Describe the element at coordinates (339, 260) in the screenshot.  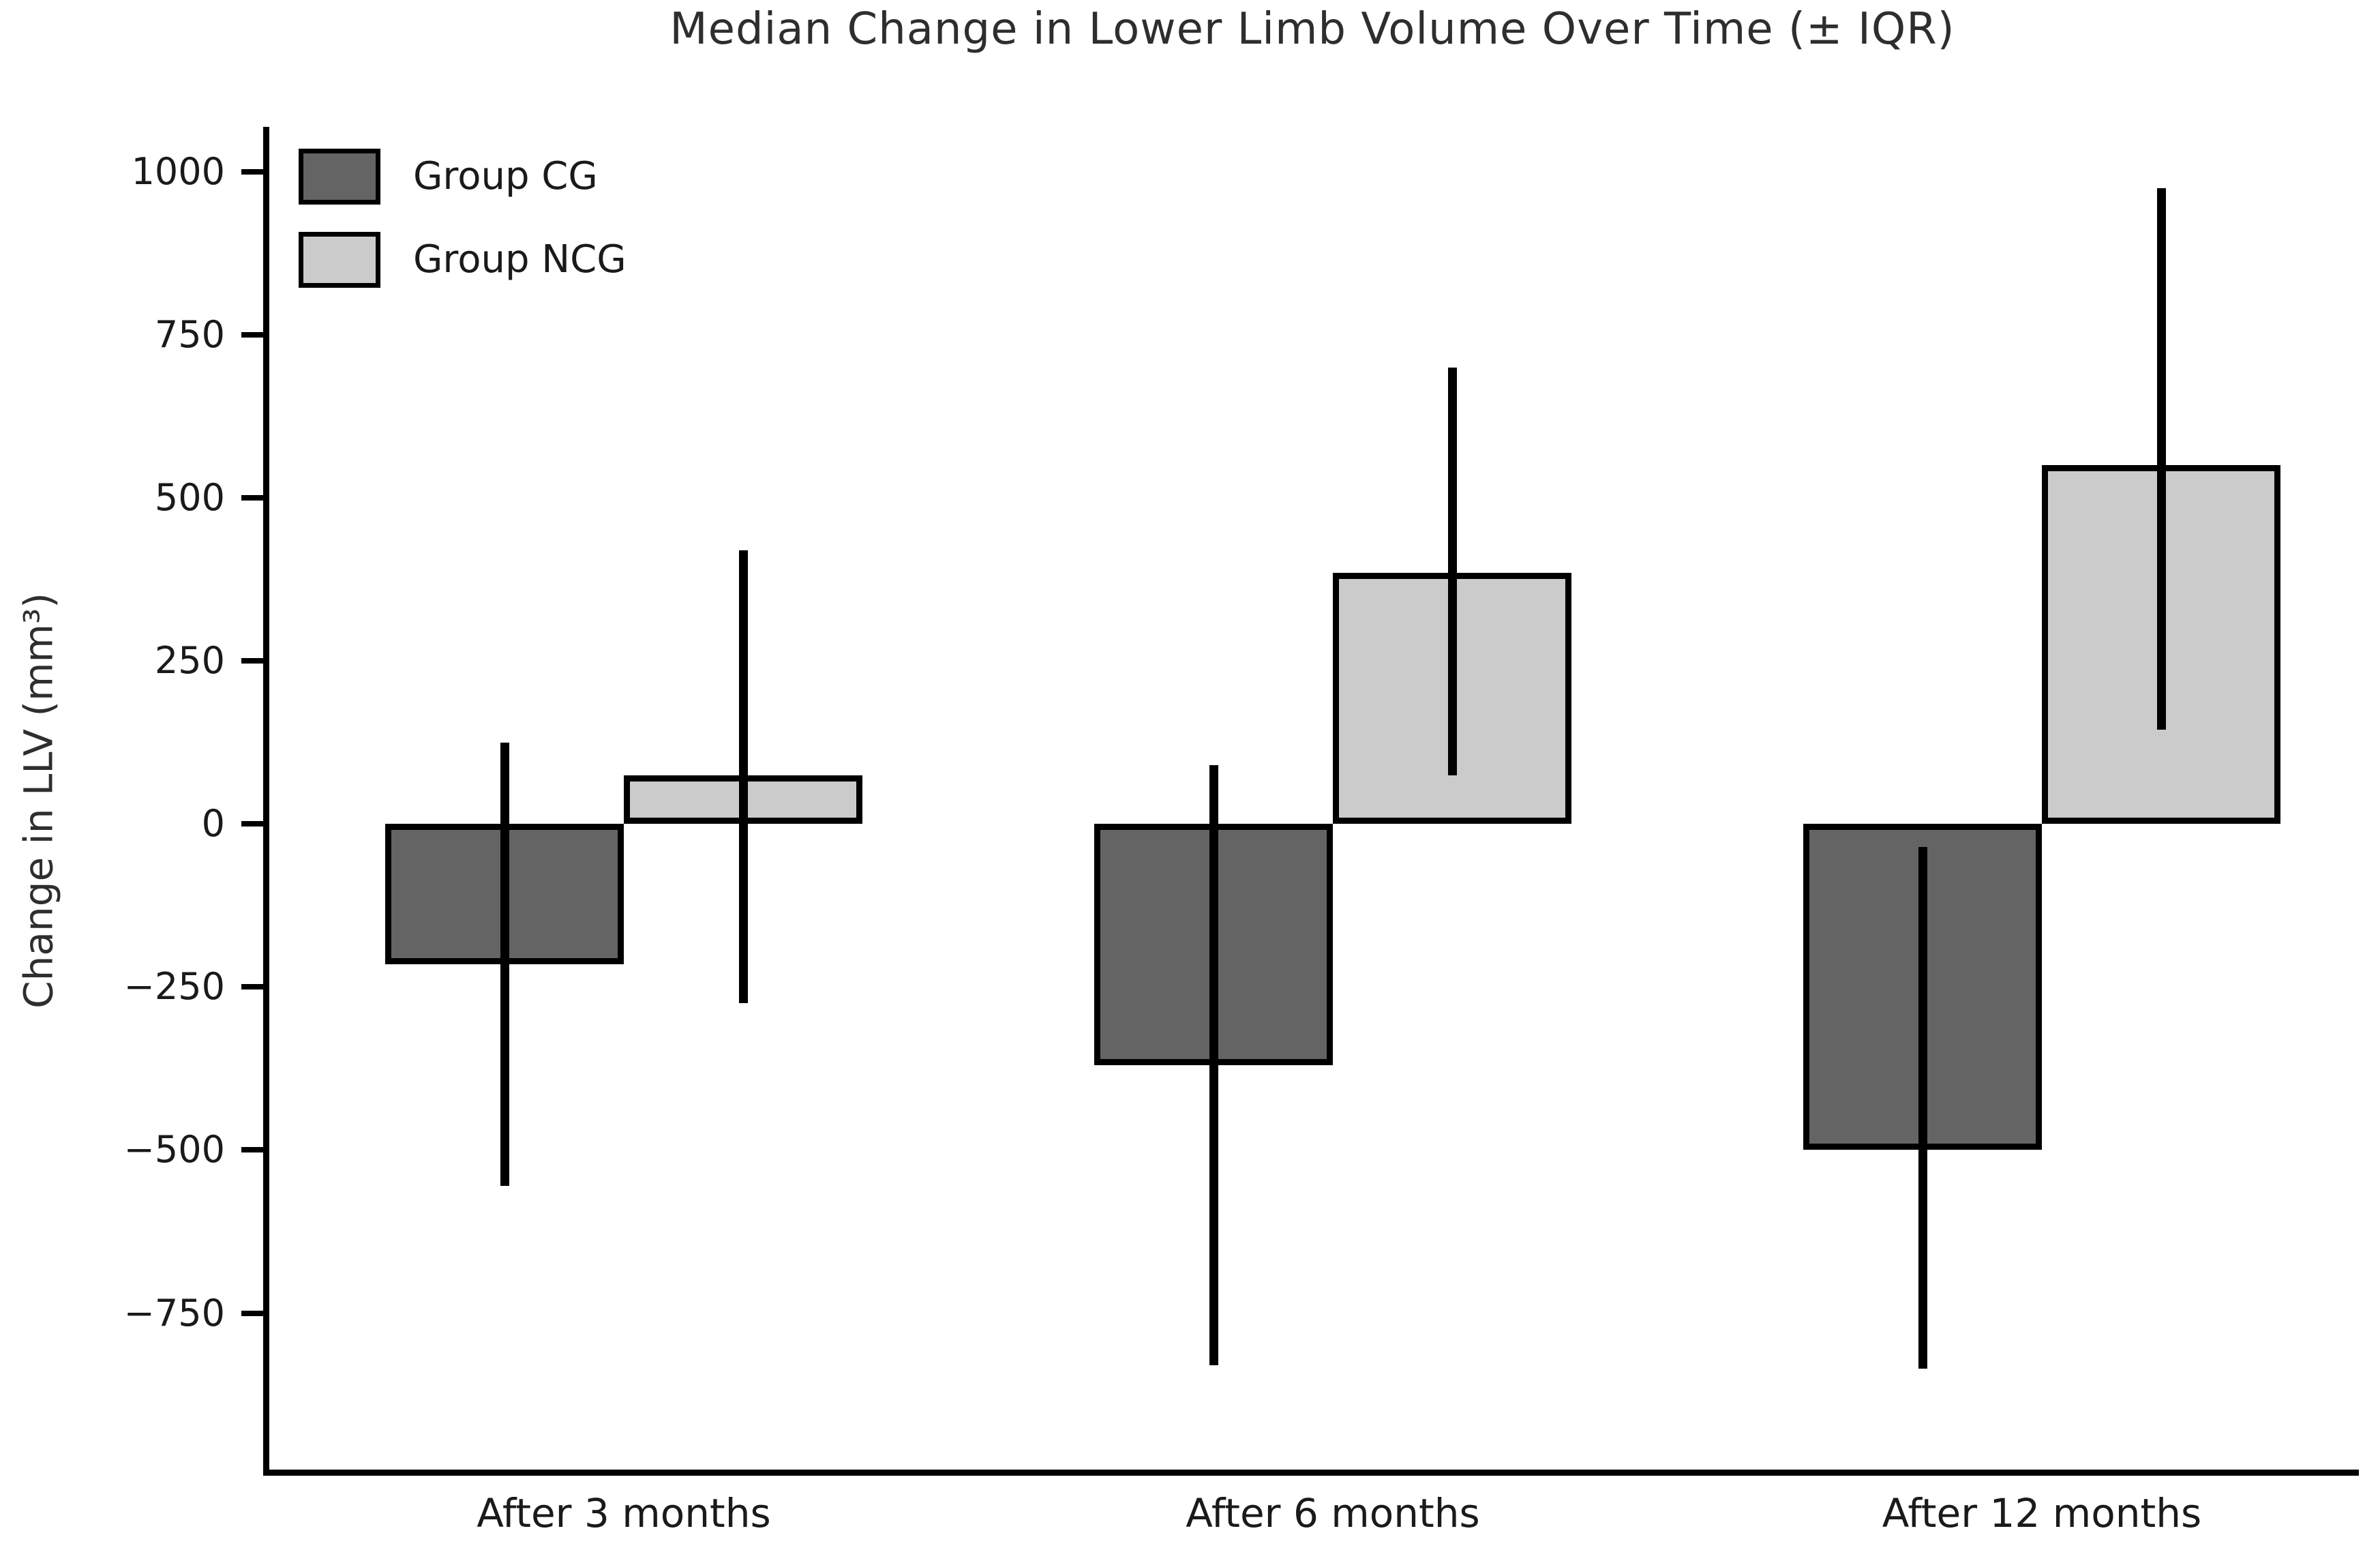
I see `legend-swatch-group-ncg` at that location.